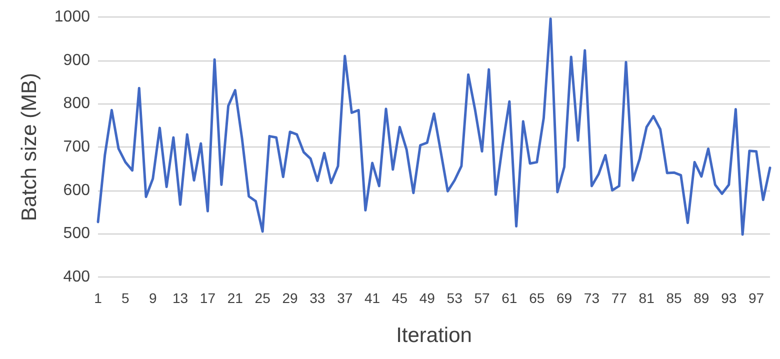 The image size is (780, 359). I want to click on x-tick-label: 5, so click(126, 298).